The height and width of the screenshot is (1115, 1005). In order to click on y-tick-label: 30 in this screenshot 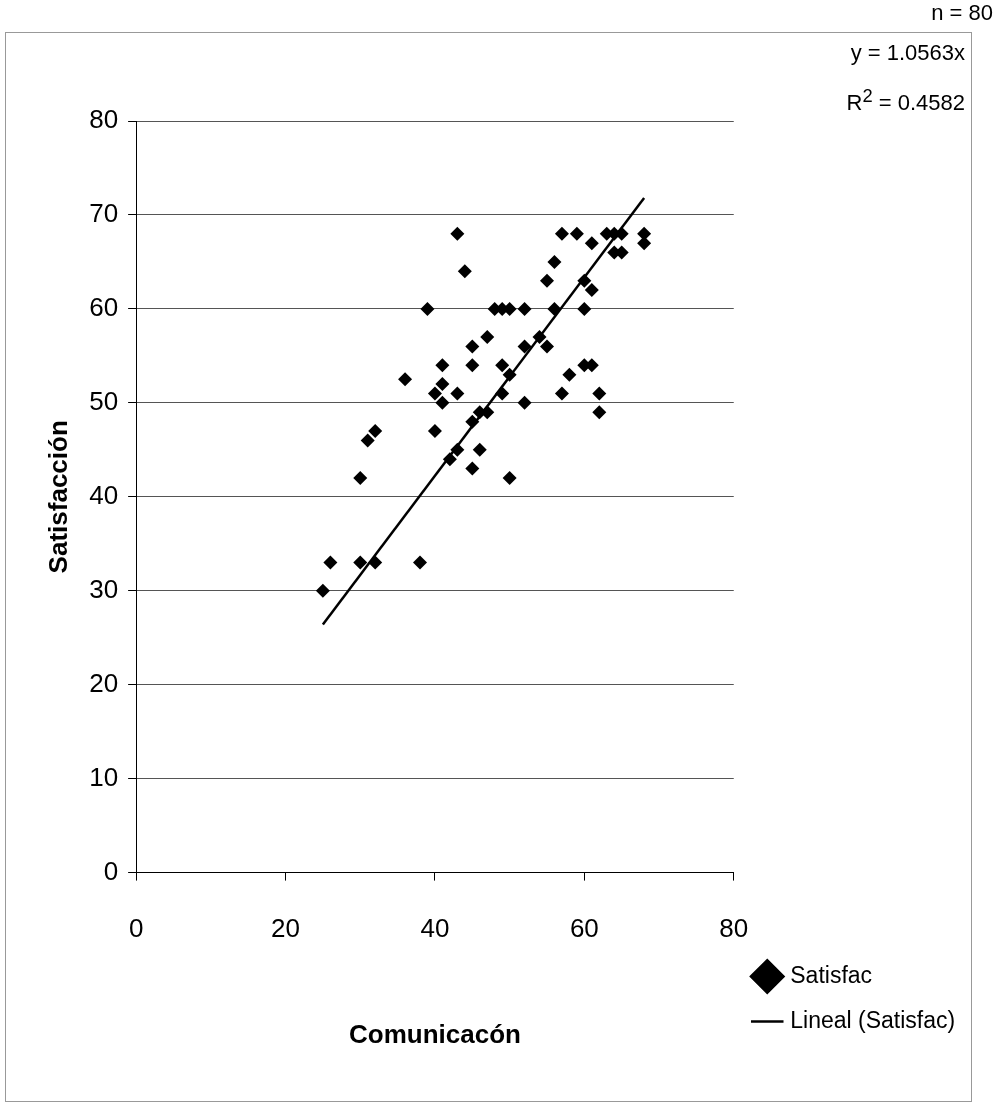, I will do `click(104, 588)`.